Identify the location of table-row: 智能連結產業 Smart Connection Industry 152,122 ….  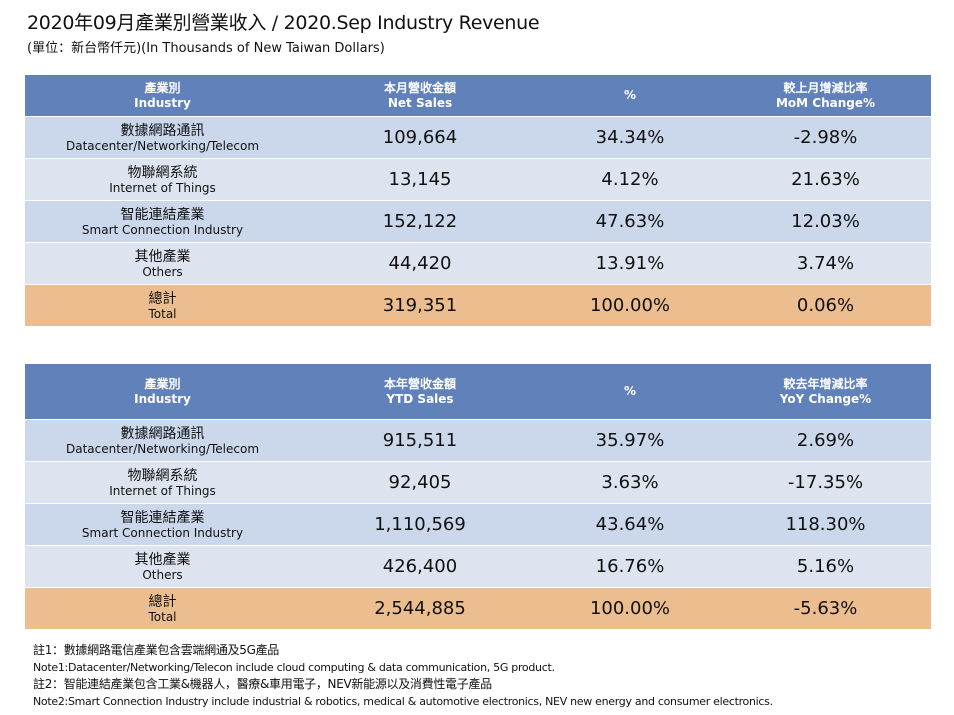
(478, 221).